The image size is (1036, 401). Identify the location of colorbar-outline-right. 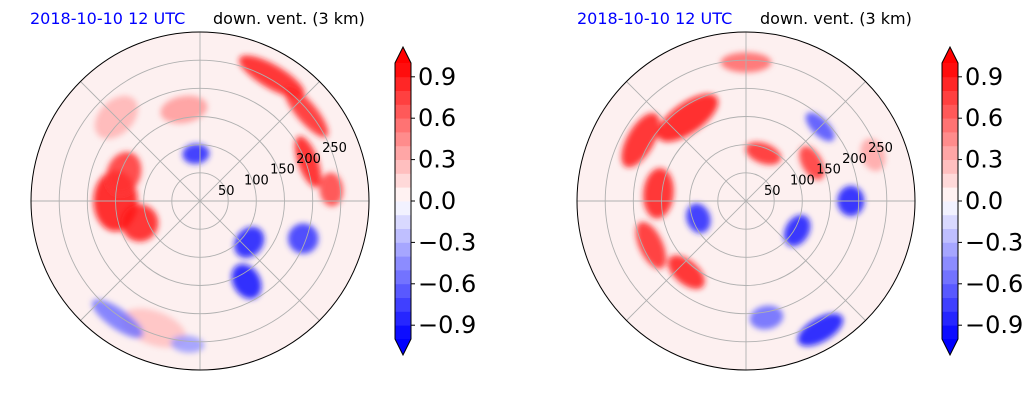
(950, 201).